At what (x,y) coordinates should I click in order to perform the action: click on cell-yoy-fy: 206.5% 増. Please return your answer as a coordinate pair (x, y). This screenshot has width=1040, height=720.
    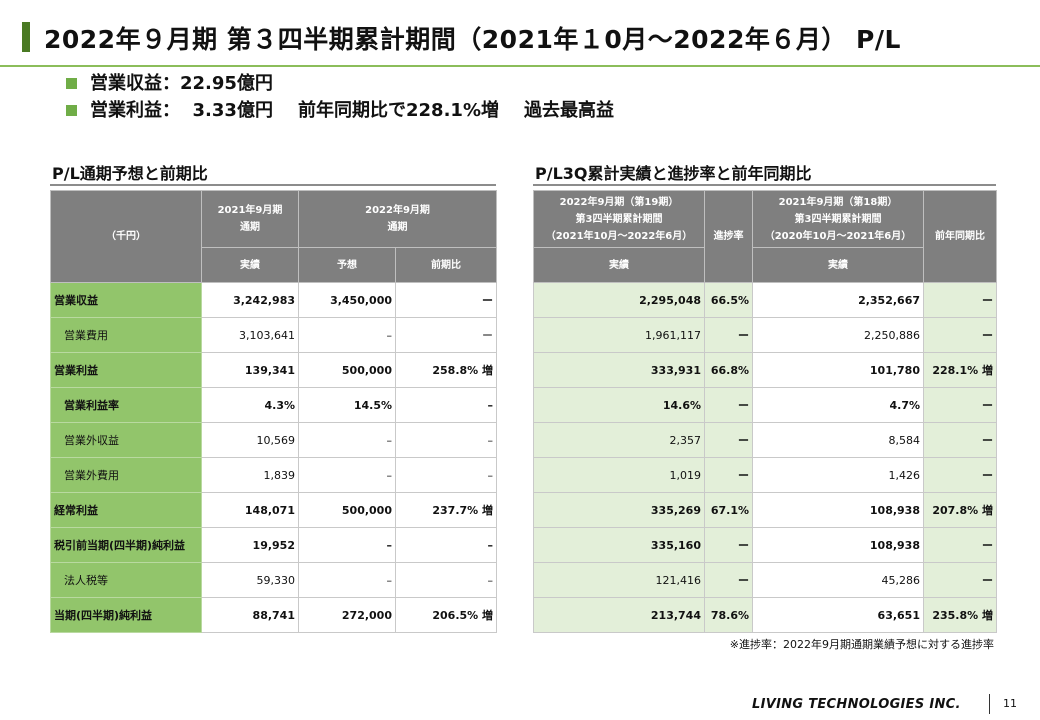
    Looking at the image, I should click on (446, 615).